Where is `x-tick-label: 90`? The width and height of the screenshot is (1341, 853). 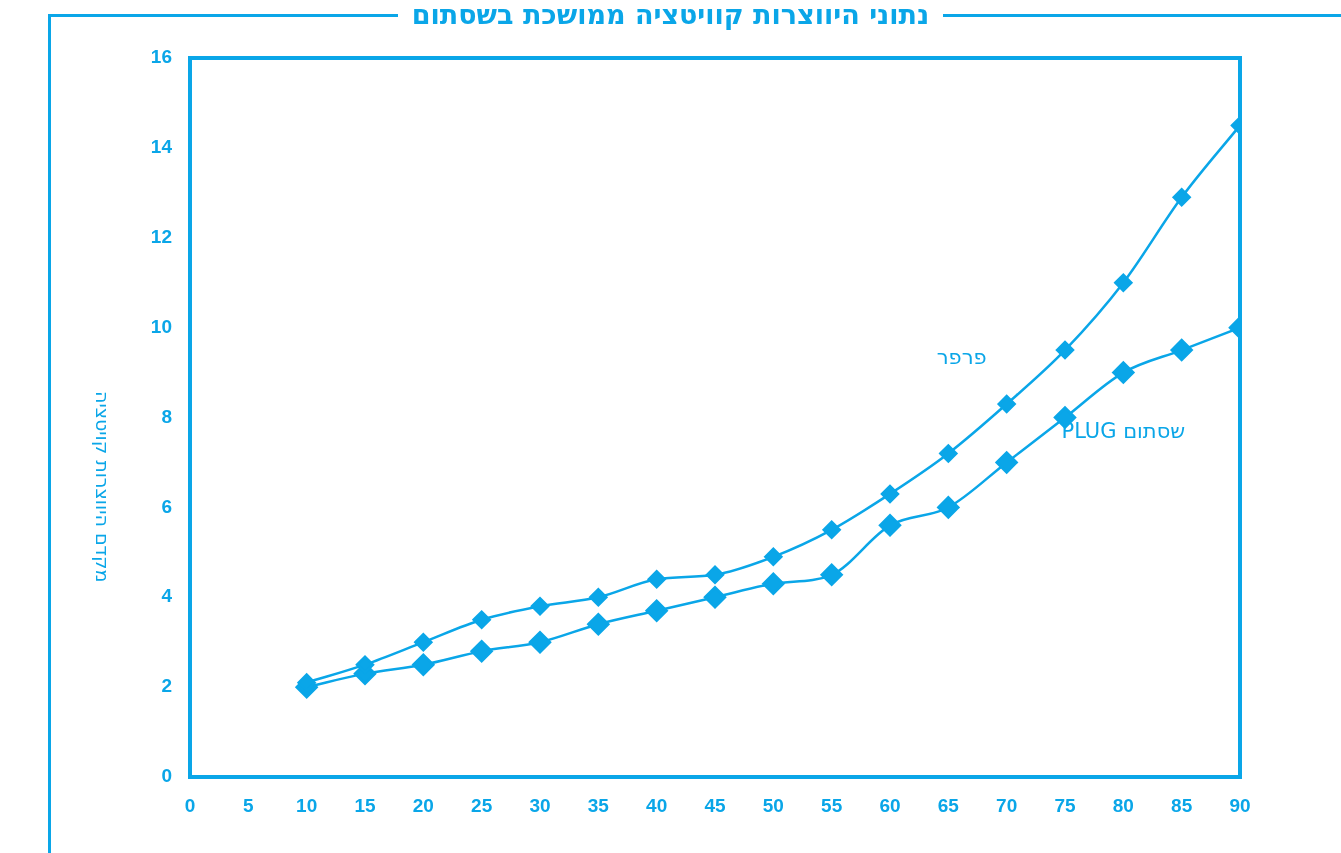
x-tick-label: 90 is located at coordinates (1240, 805).